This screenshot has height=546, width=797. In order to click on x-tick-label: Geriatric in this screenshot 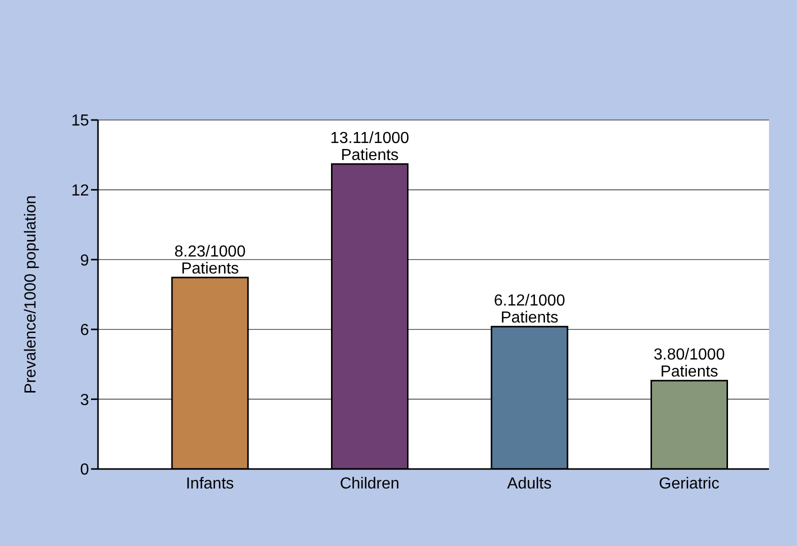, I will do `click(689, 483)`.